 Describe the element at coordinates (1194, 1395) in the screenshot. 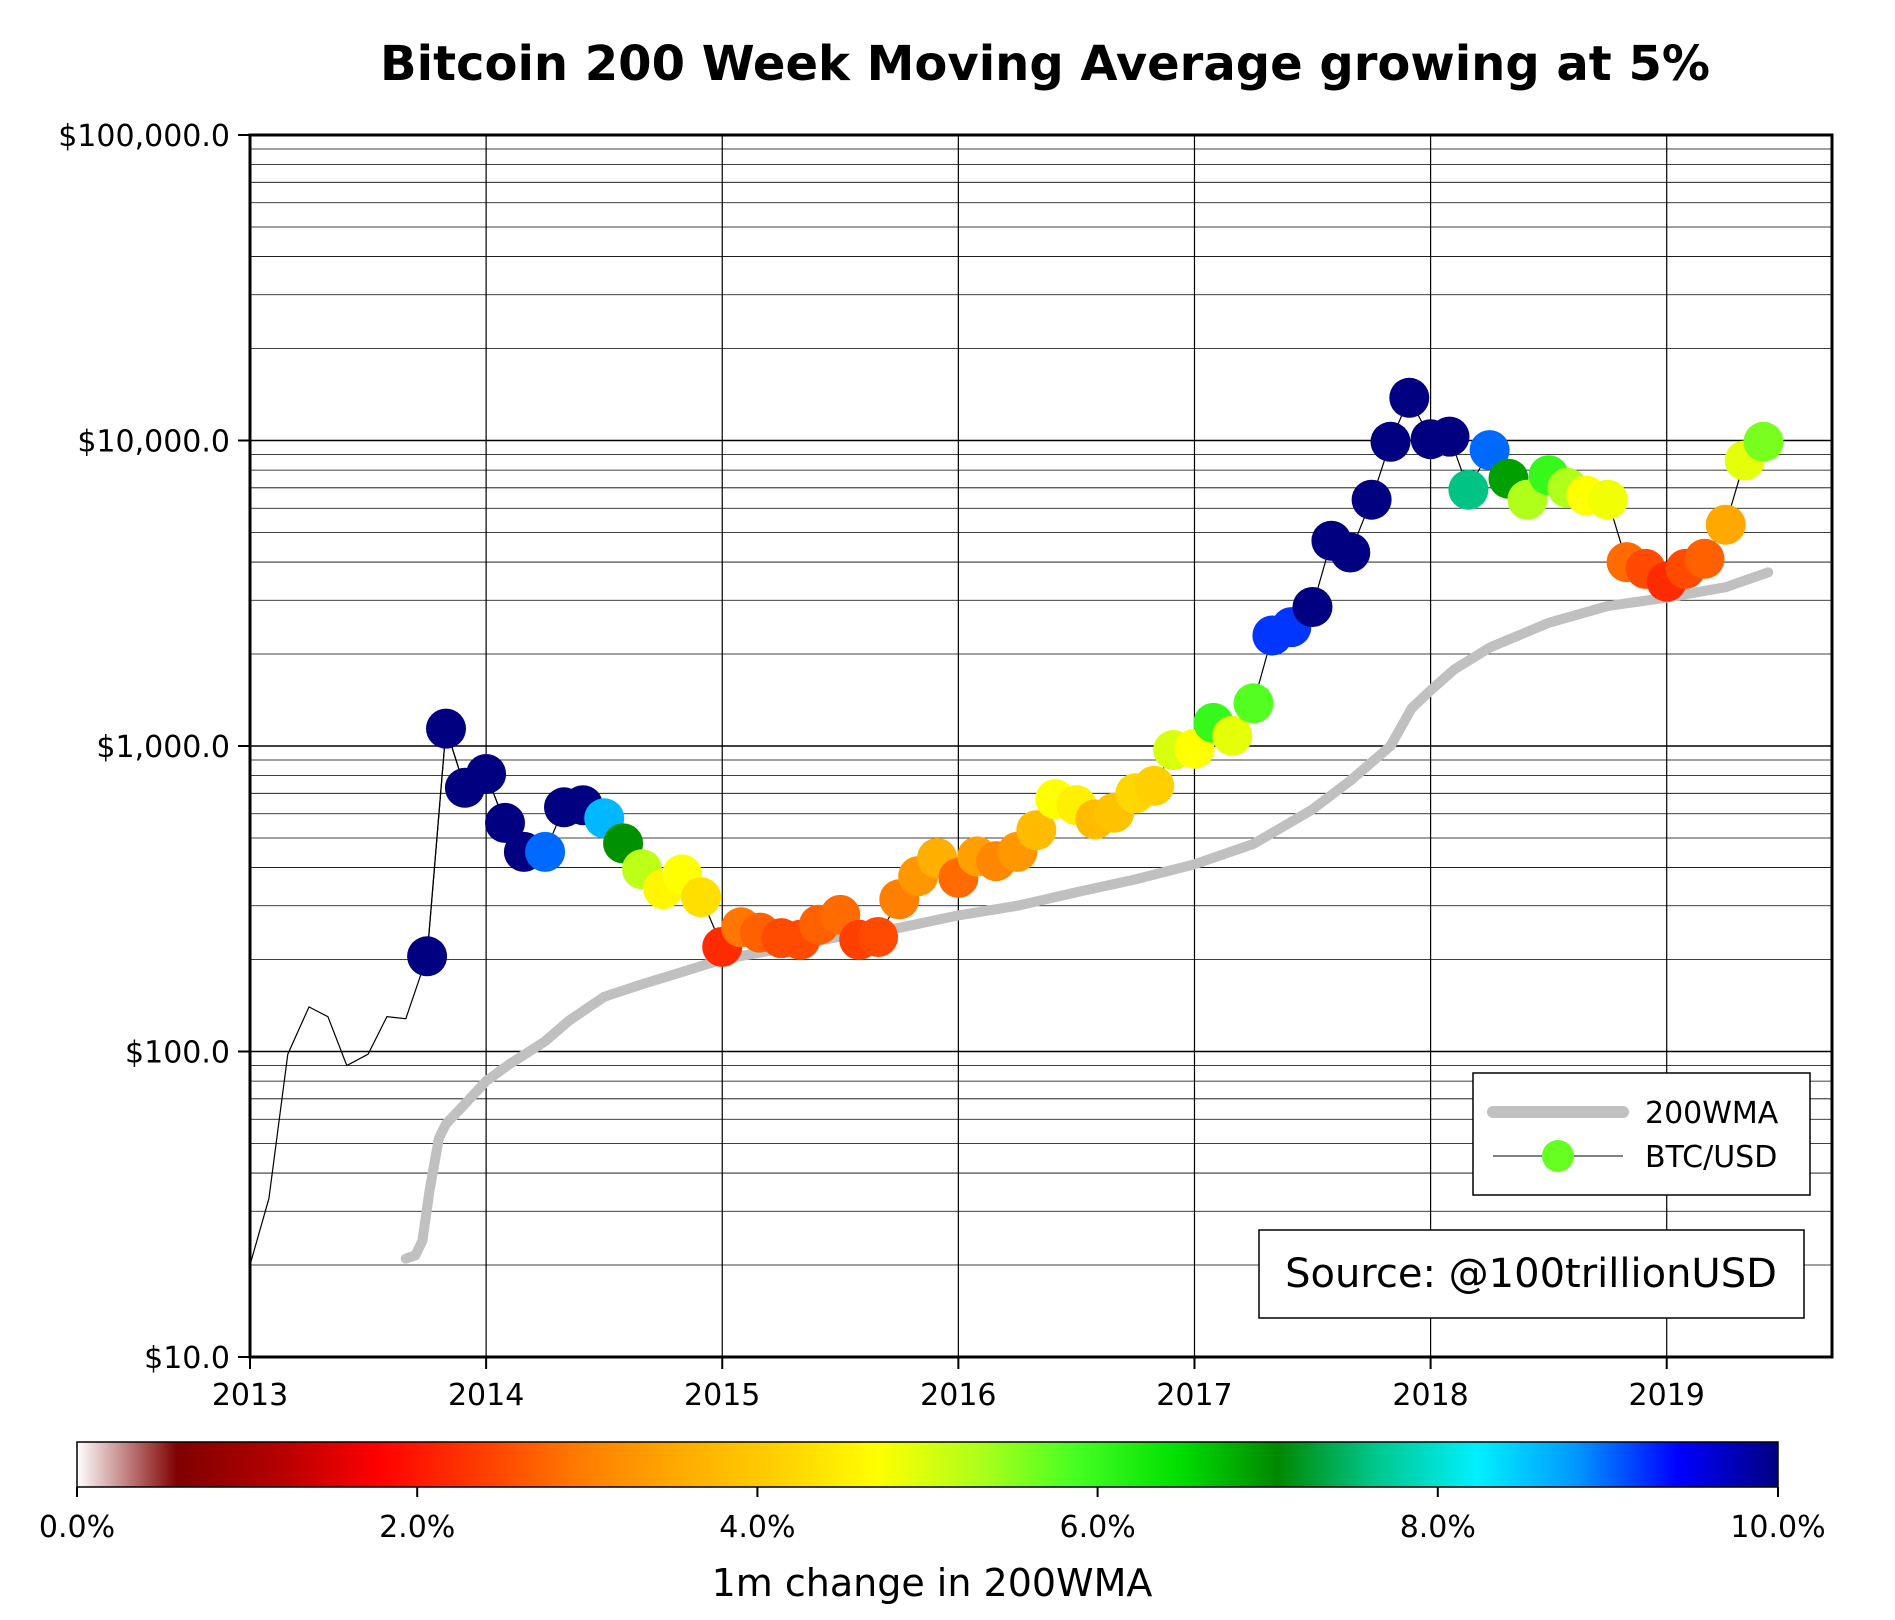

I see `x-tick-label: 2017` at that location.